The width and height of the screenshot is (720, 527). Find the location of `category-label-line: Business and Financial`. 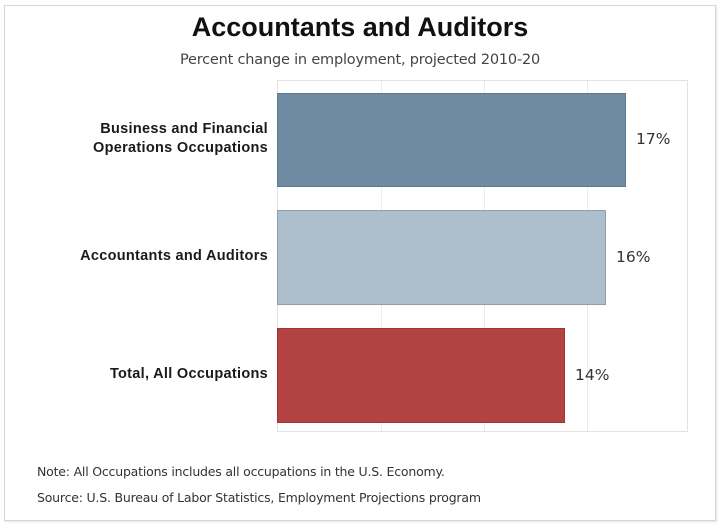

category-label-line: Business and Financial is located at coordinates (184, 129).